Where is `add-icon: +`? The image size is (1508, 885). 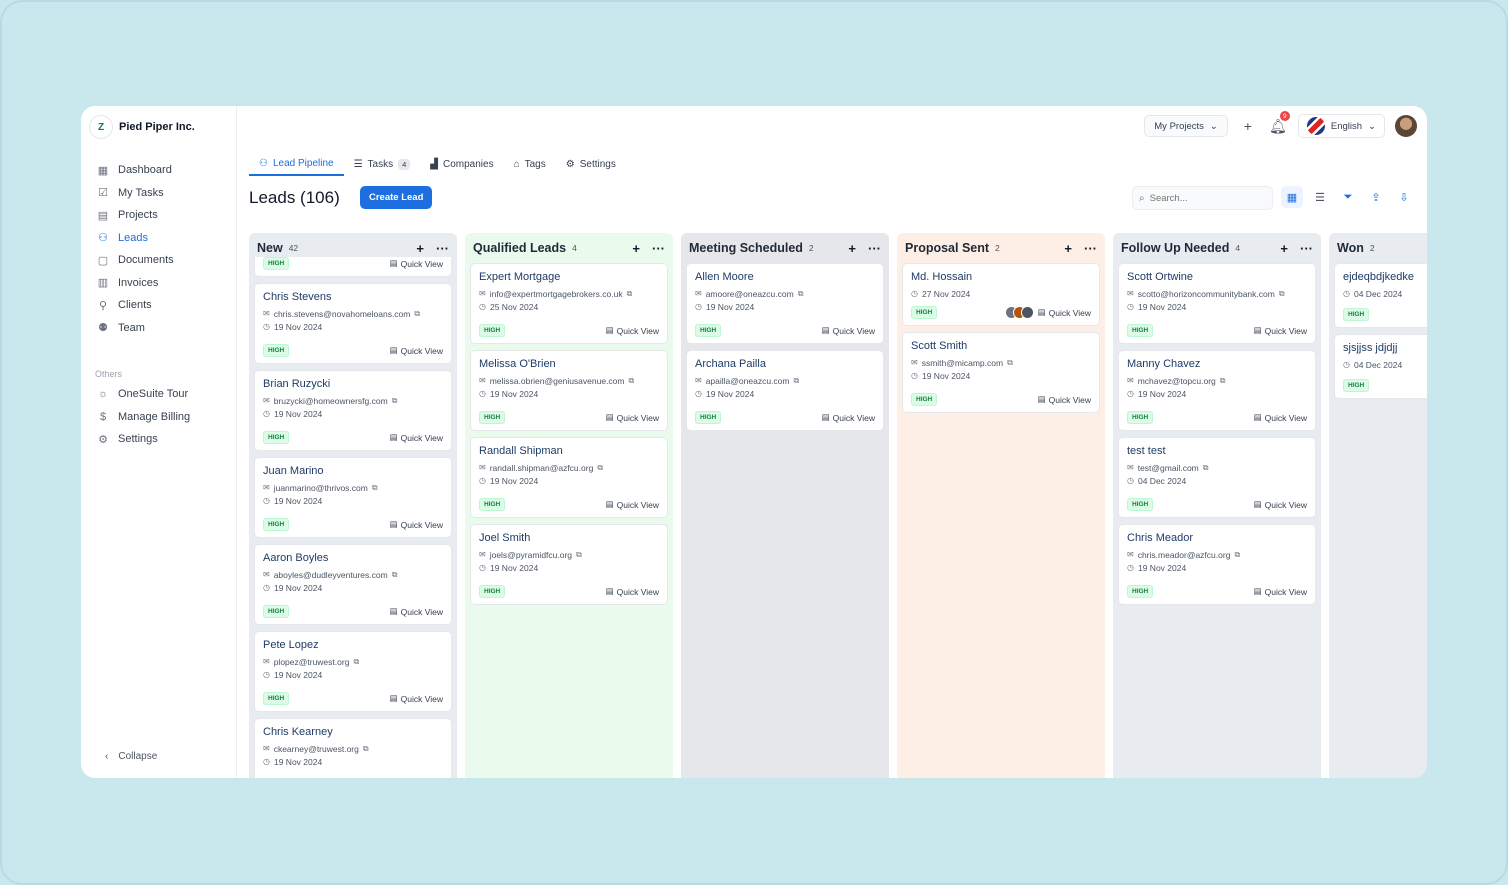
add-icon: + is located at coordinates (1247, 126).